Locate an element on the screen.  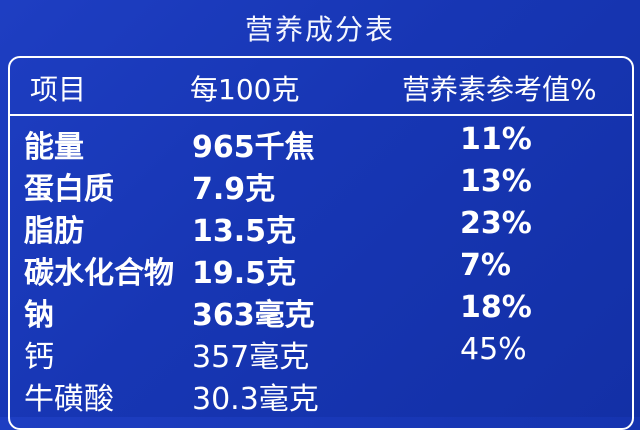
row-value: 357毫克 is located at coordinates (251, 357).